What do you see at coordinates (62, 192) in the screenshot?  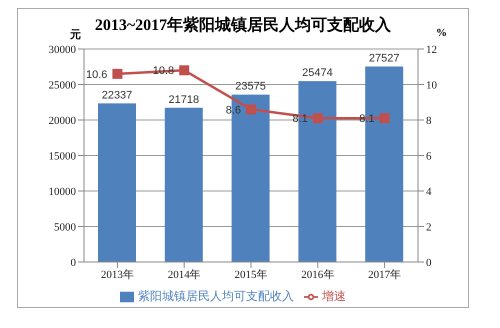 I see `y-tick-label: 10000` at bounding box center [62, 192].